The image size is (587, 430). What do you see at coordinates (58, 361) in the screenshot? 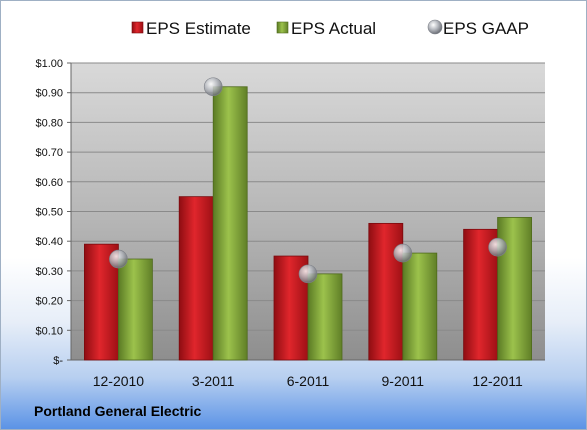
I see `y-tick-label: $-` at bounding box center [58, 361].